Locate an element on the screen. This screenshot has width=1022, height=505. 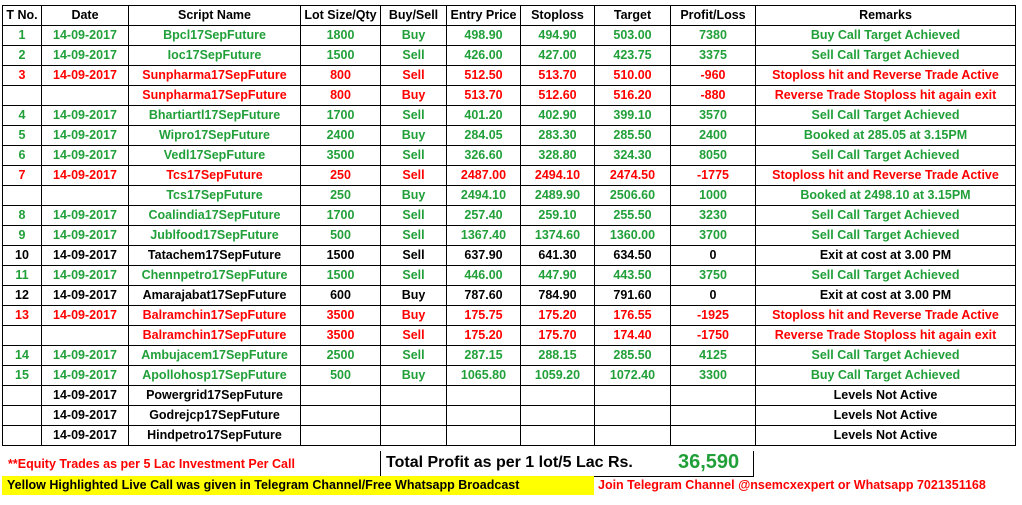
cell-script: Tatachem17SepFuture is located at coordinates (214, 255).